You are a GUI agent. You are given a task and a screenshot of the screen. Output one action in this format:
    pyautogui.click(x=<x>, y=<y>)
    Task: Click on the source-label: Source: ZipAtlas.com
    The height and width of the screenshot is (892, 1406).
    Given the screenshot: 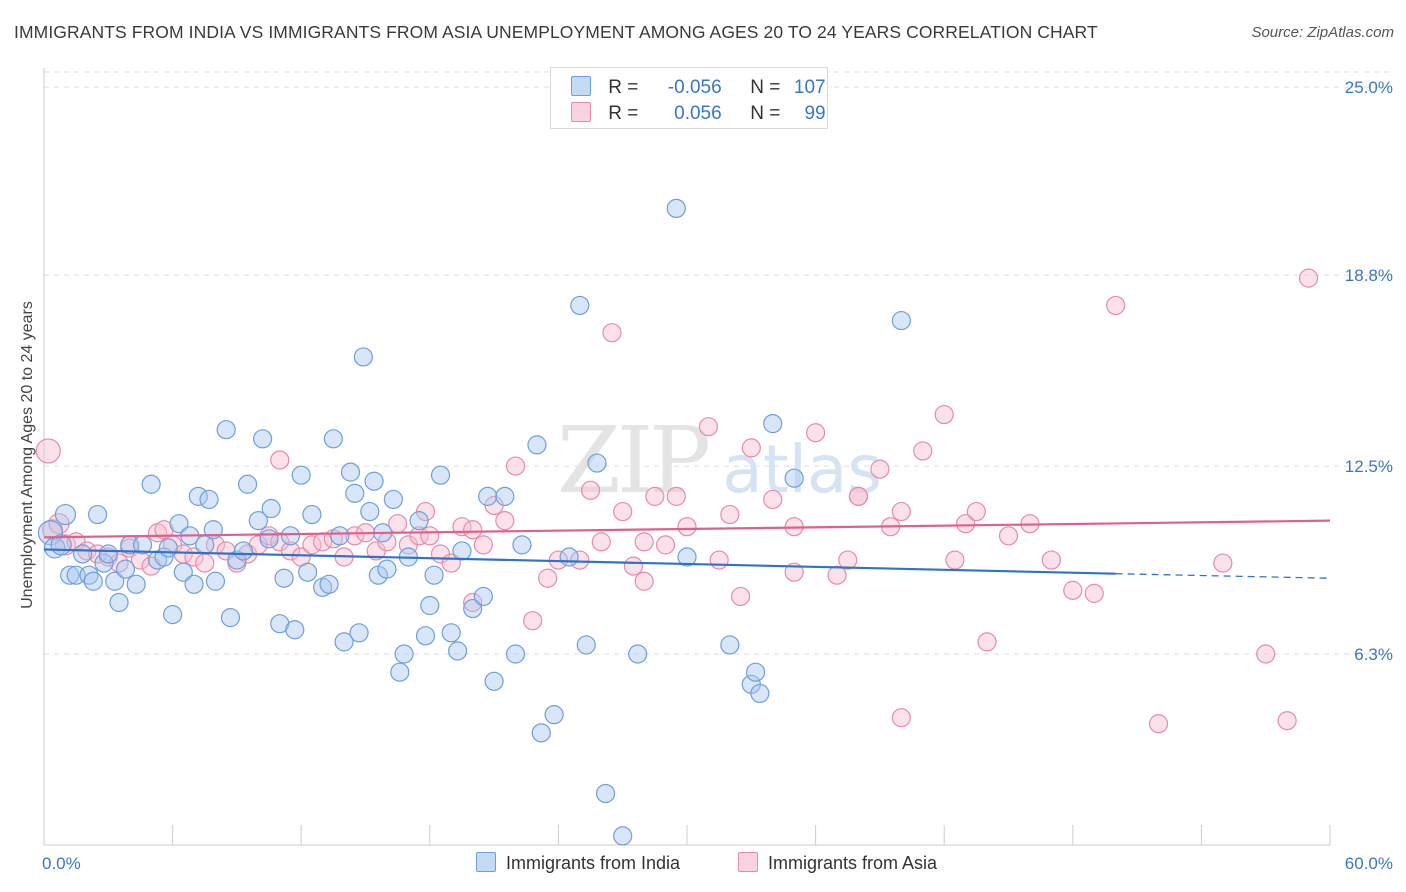 What is the action you would take?
    pyautogui.click(x=1322, y=32)
    